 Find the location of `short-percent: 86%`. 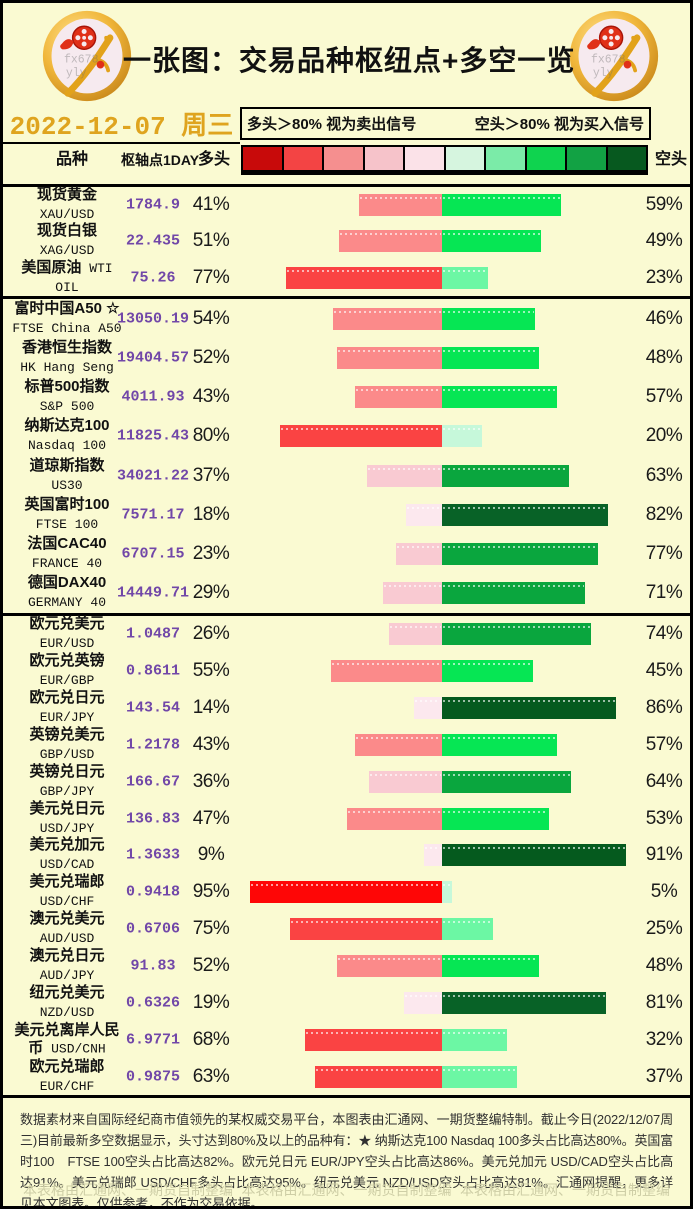

short-percent: 86% is located at coordinates (664, 708).